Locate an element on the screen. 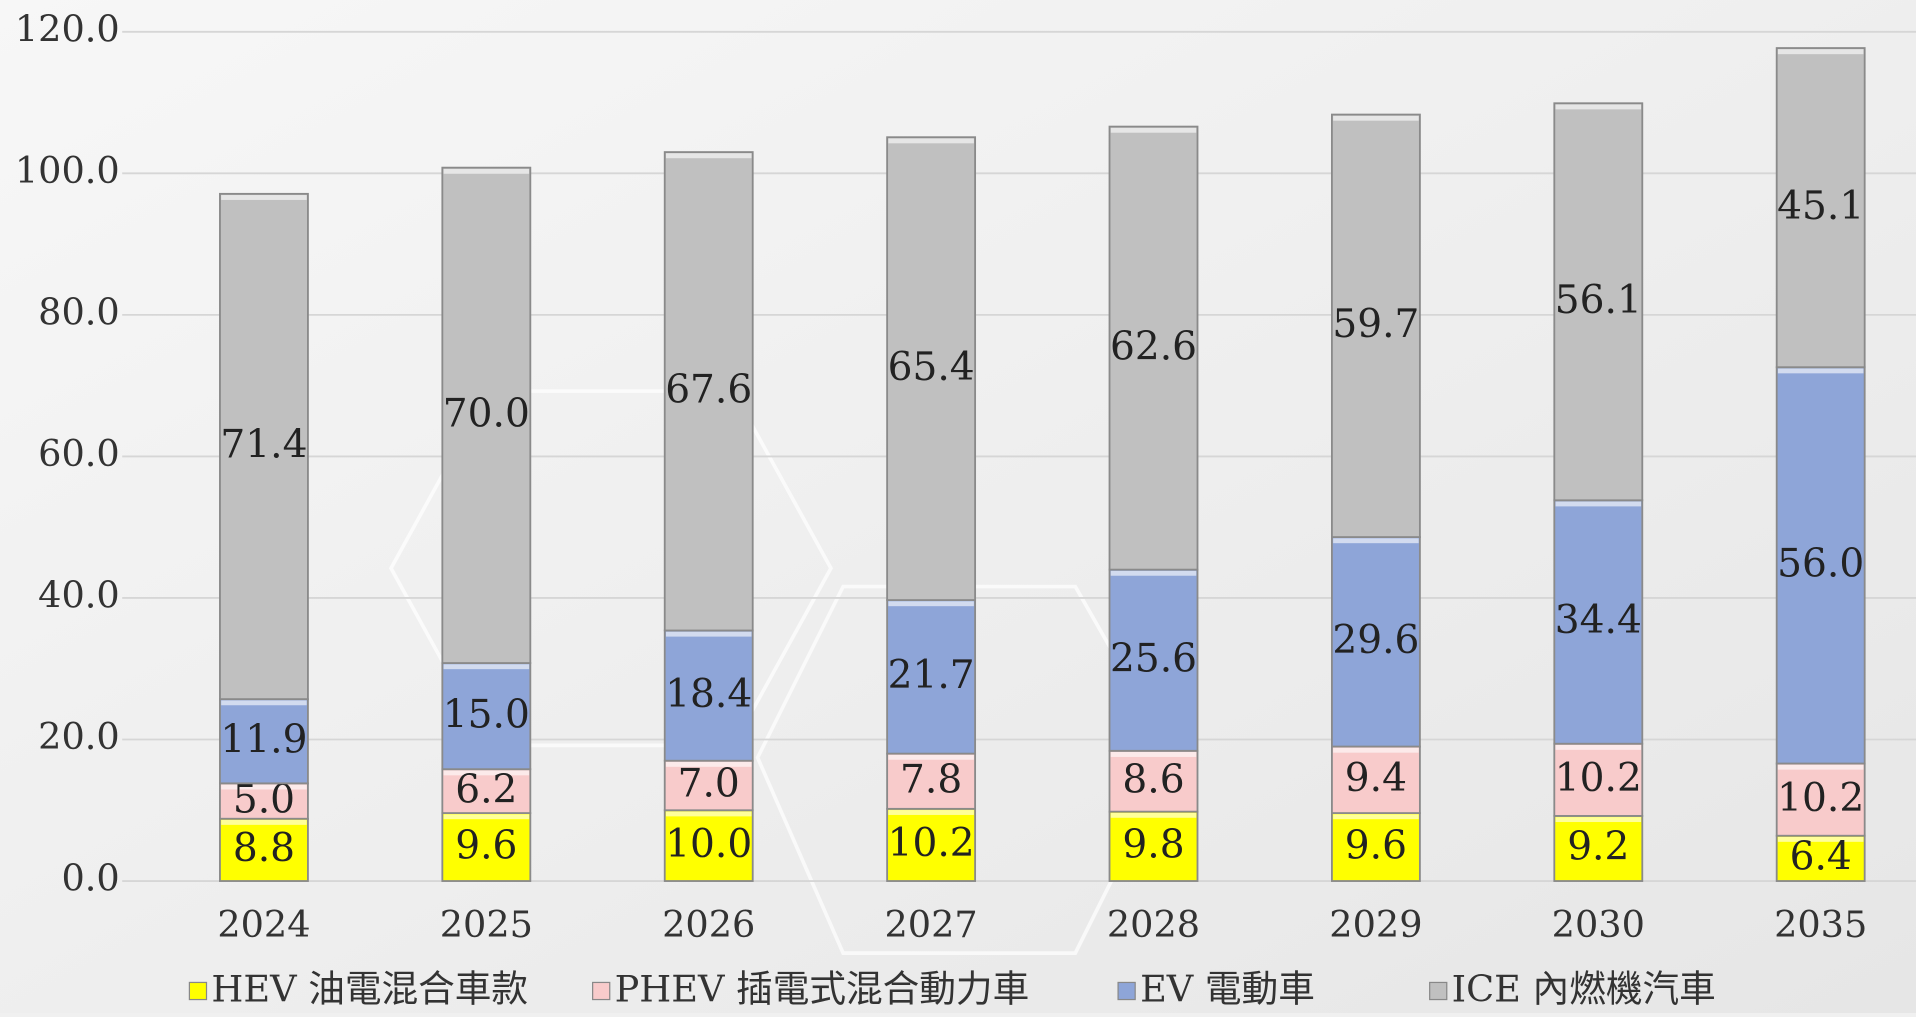 The image size is (1916, 1017). data-label: 18.4 is located at coordinates (708, 694).